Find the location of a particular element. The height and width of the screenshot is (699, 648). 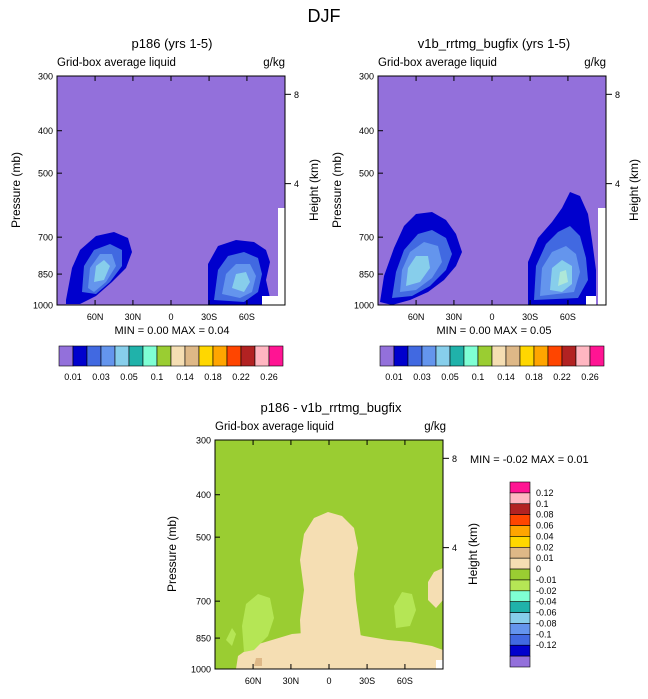

y-tick-label: 1000 is located at coordinates (201, 670).